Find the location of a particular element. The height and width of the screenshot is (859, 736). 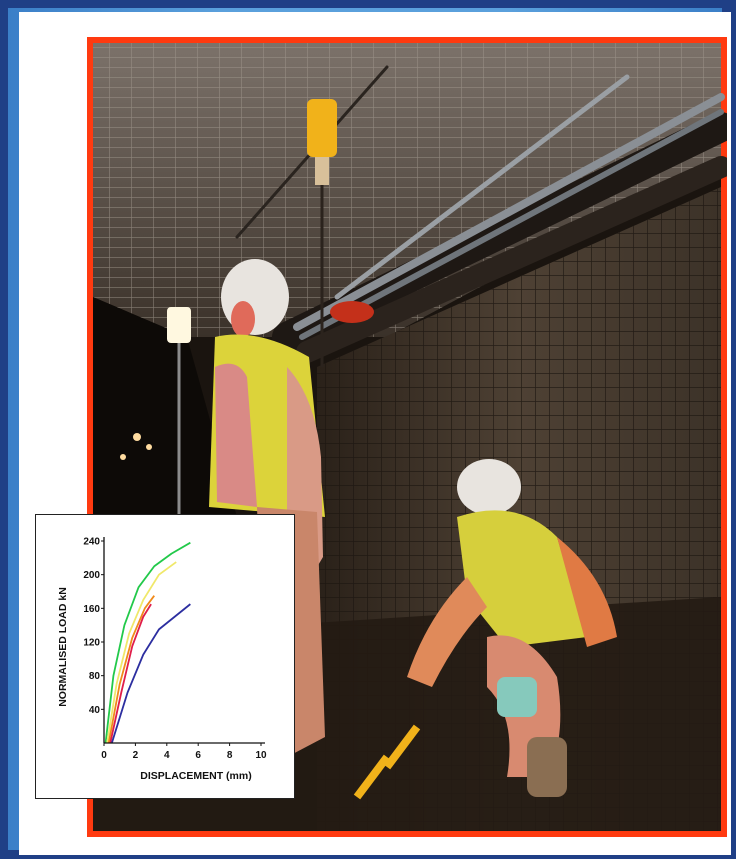

x-tick-label: 0 is located at coordinates (104, 755).